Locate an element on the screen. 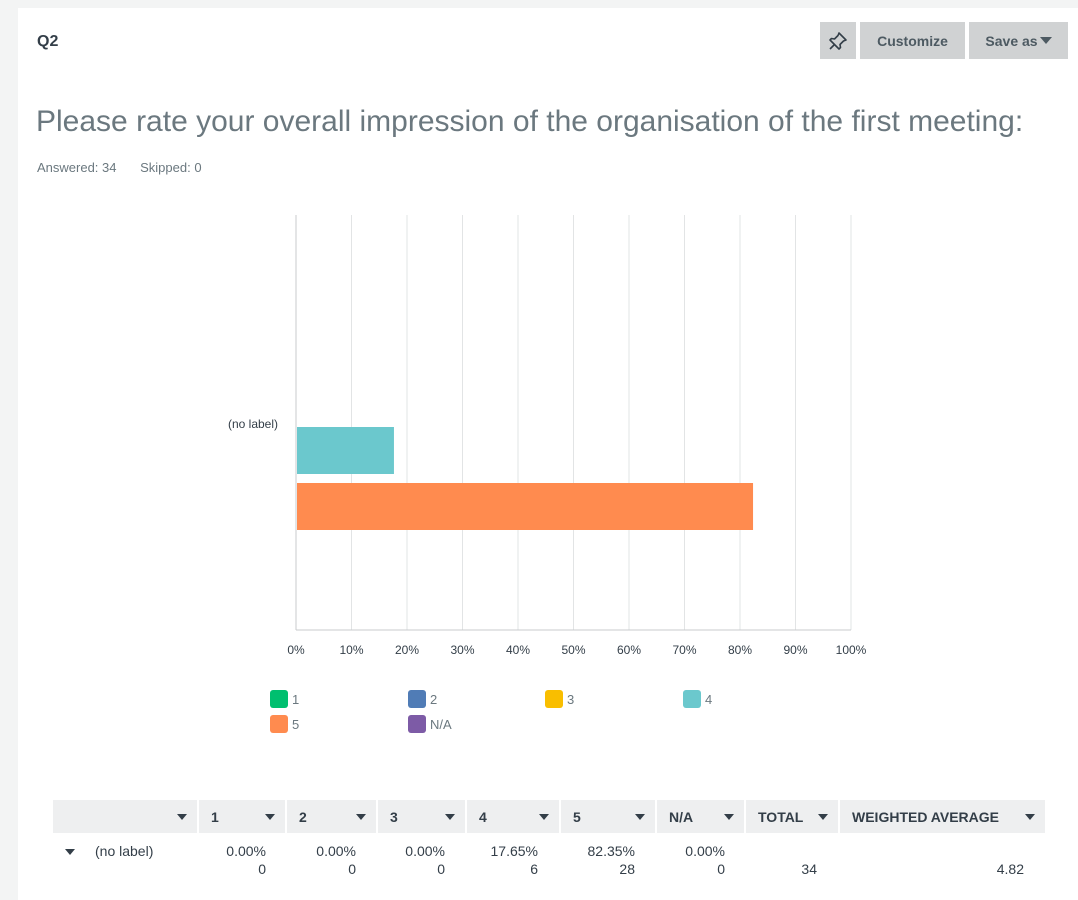 This screenshot has height=900, width=1078. x-tick-label: 100% is located at coordinates (851, 650).